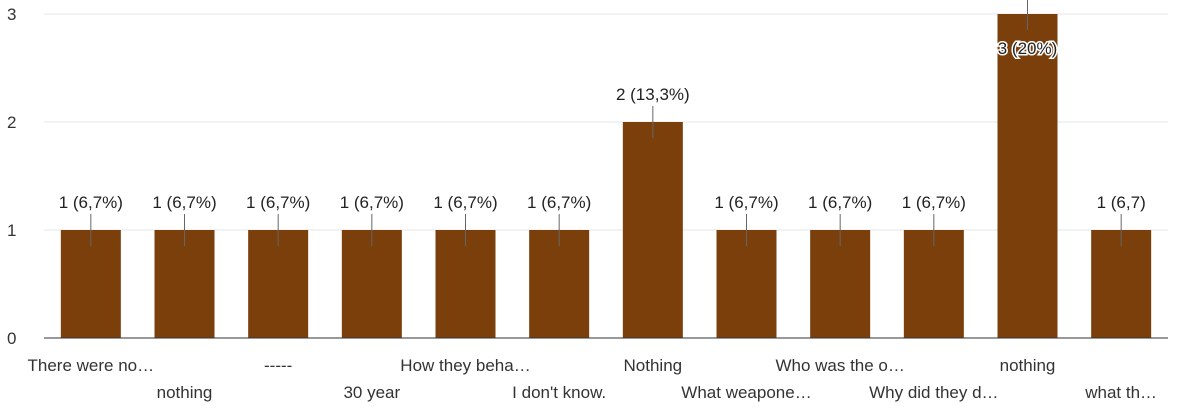 This screenshot has width=1180, height=410. I want to click on y-tick-label: 1, so click(11, 230).